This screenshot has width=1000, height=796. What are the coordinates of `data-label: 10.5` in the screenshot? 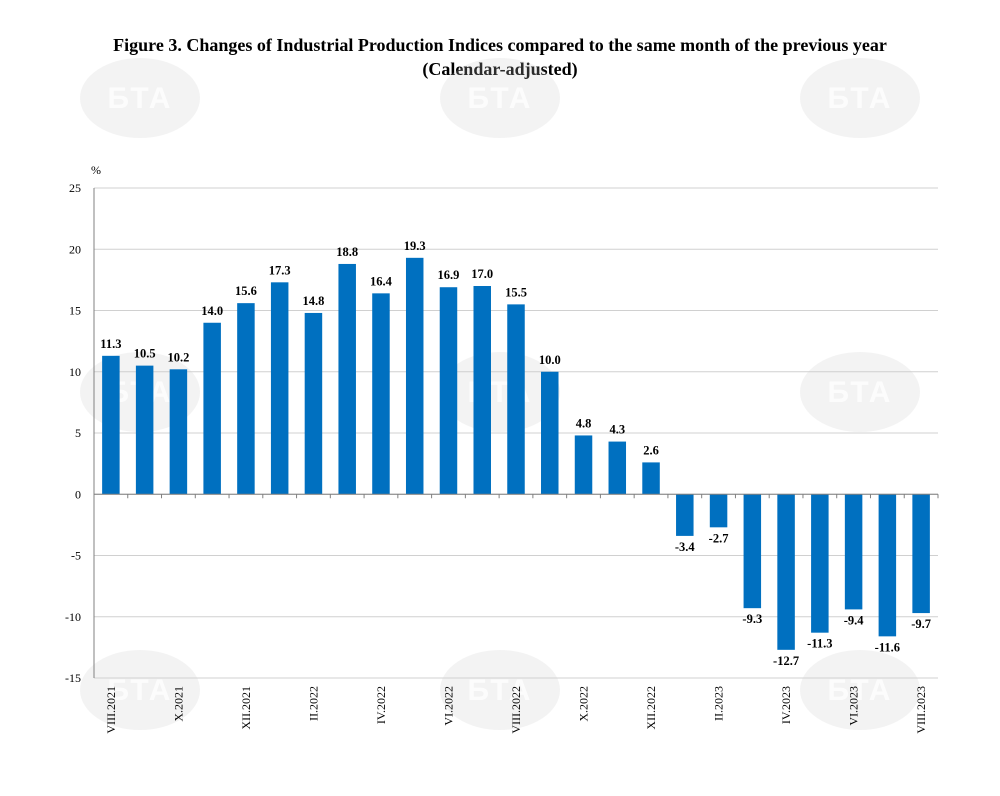 It's located at (145, 354).